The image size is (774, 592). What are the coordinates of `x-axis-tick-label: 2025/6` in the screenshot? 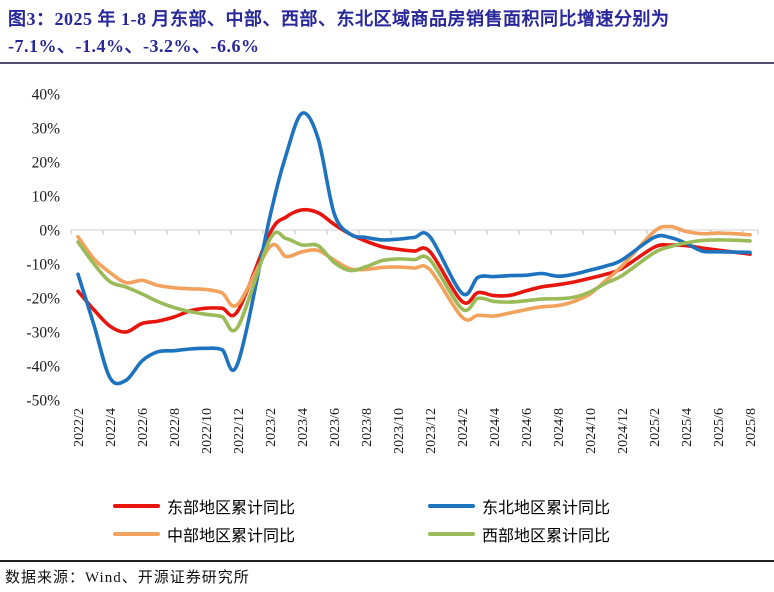 It's located at (719, 427).